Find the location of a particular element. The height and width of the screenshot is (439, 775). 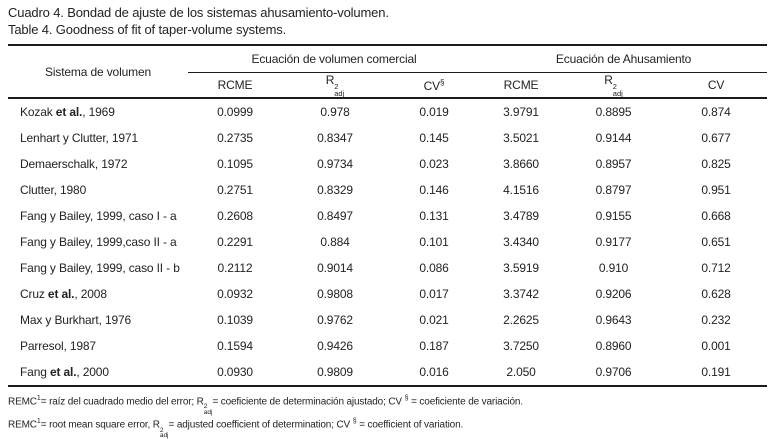

cell-value: 0.9734 is located at coordinates (335, 164).